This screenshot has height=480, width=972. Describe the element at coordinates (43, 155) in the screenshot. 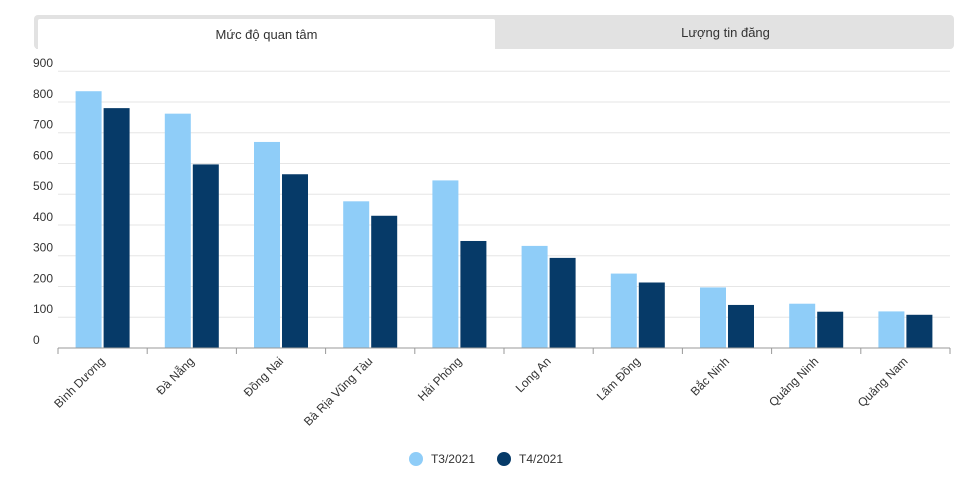

I see `y-tick-label: 600` at that location.